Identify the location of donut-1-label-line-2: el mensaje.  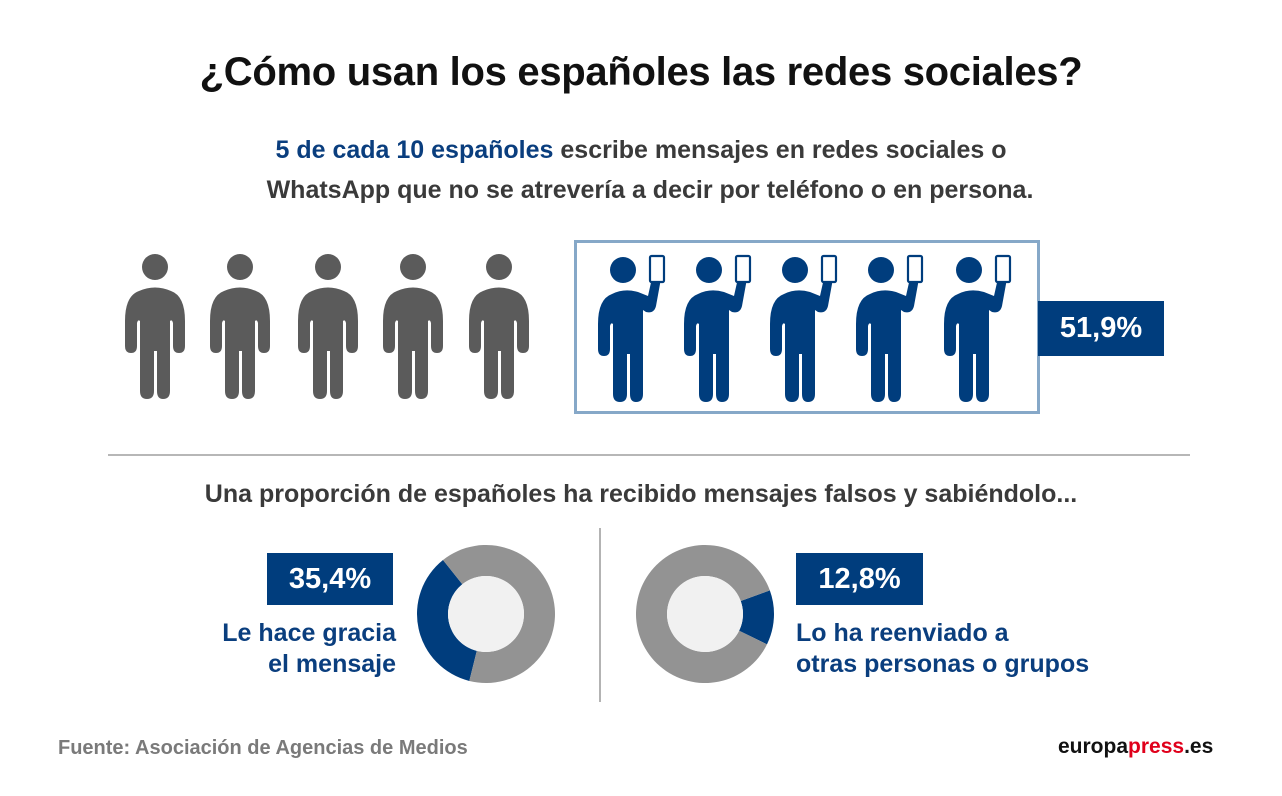
(332, 664).